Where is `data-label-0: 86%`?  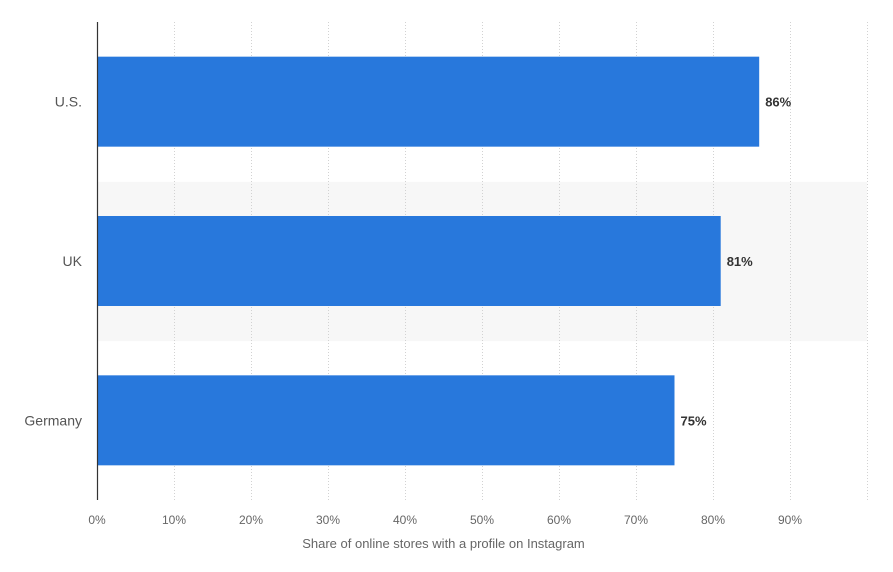 data-label-0: 86% is located at coordinates (778, 102).